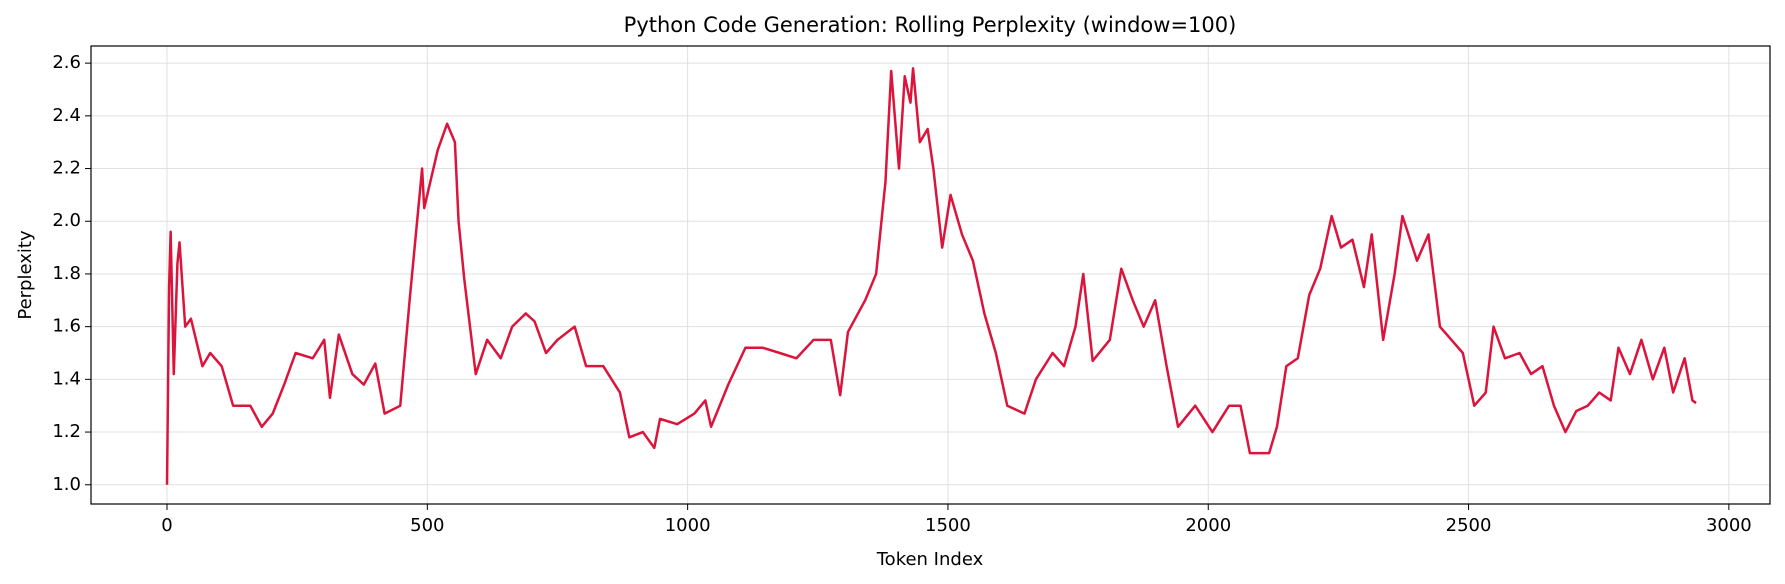 The width and height of the screenshot is (1785, 584). What do you see at coordinates (66, 273) in the screenshot?
I see `y-tick-label: 1.8` at bounding box center [66, 273].